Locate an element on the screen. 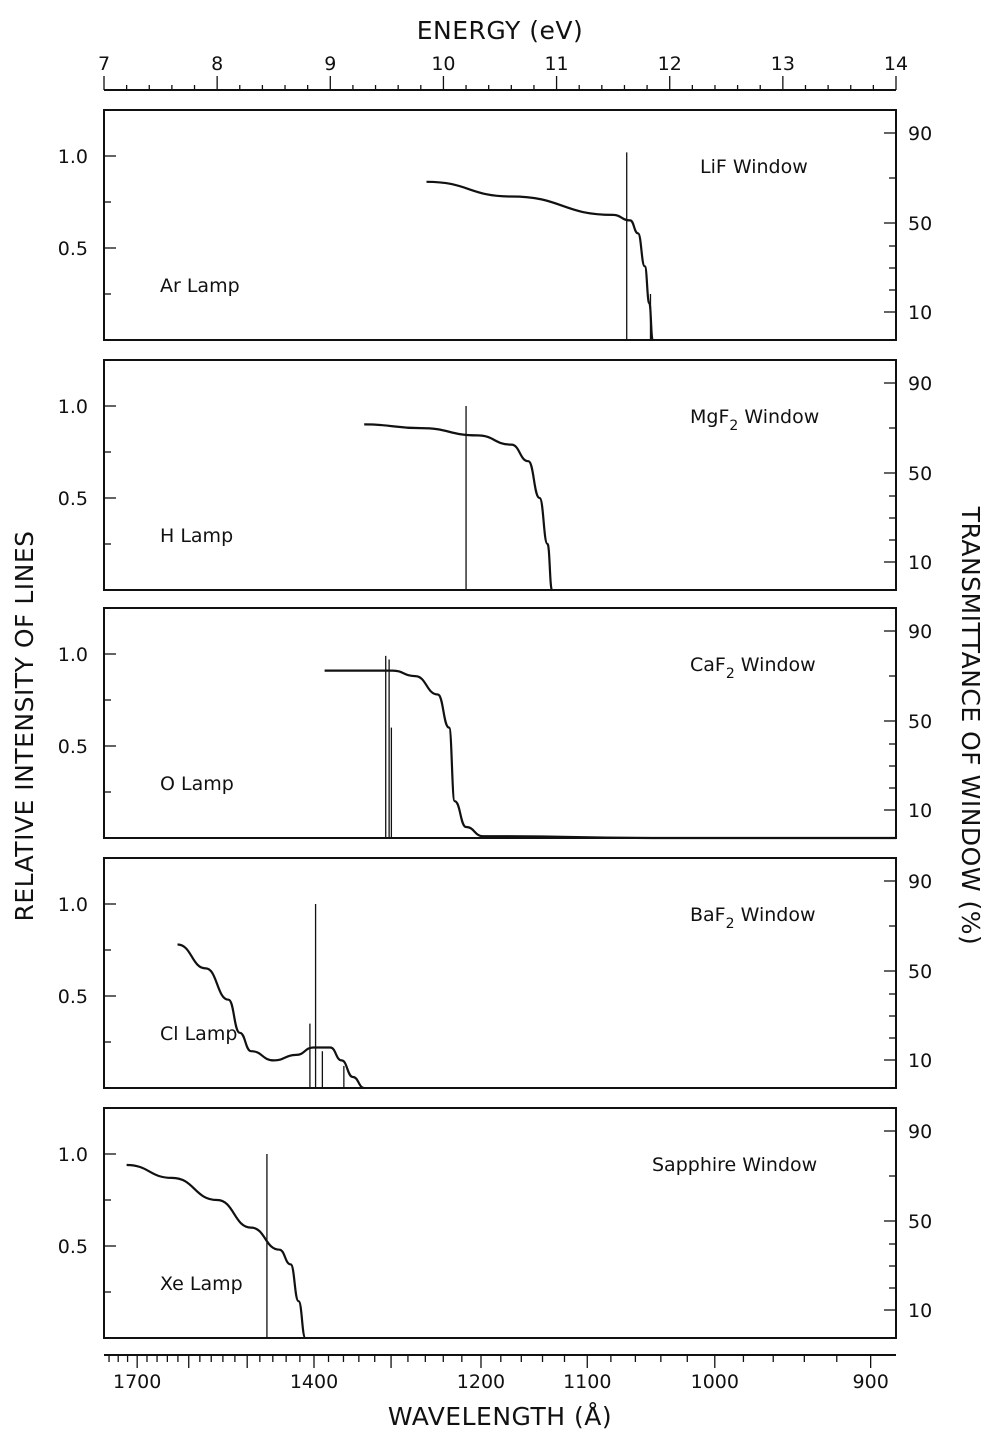 Image resolution: width=995 pixels, height=1432 pixels. wavelength-tick-label: 1700 is located at coordinates (137, 1382).